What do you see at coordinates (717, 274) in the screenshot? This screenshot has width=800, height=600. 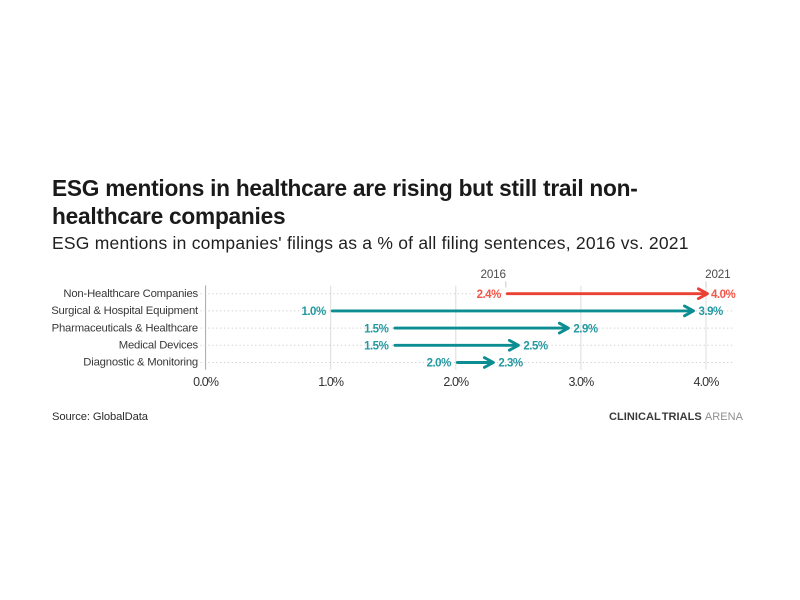 I see `svg-text: 2021` at bounding box center [717, 274].